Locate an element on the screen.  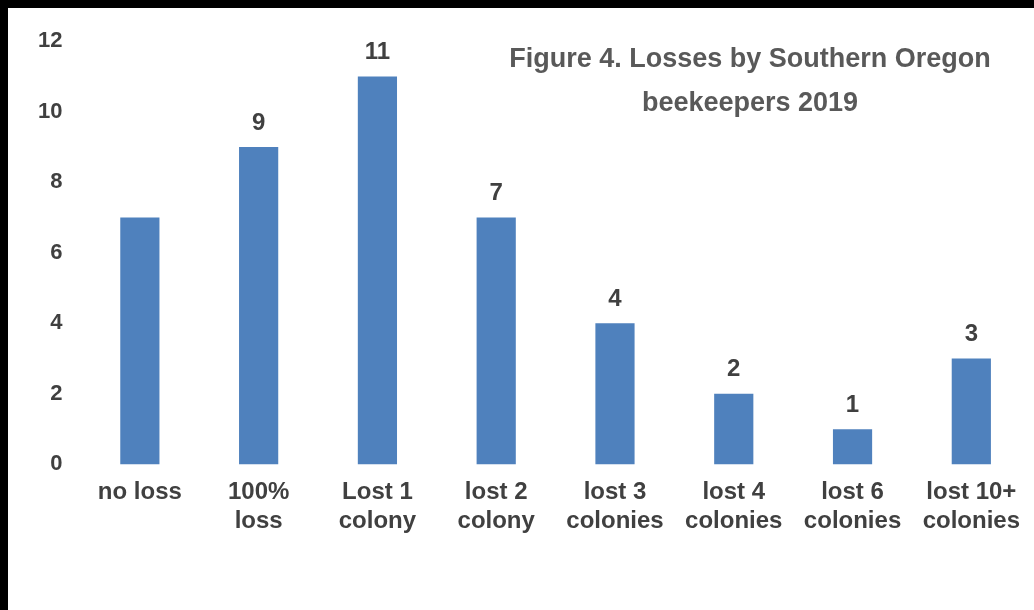
data-label: 7 is located at coordinates (496, 192).